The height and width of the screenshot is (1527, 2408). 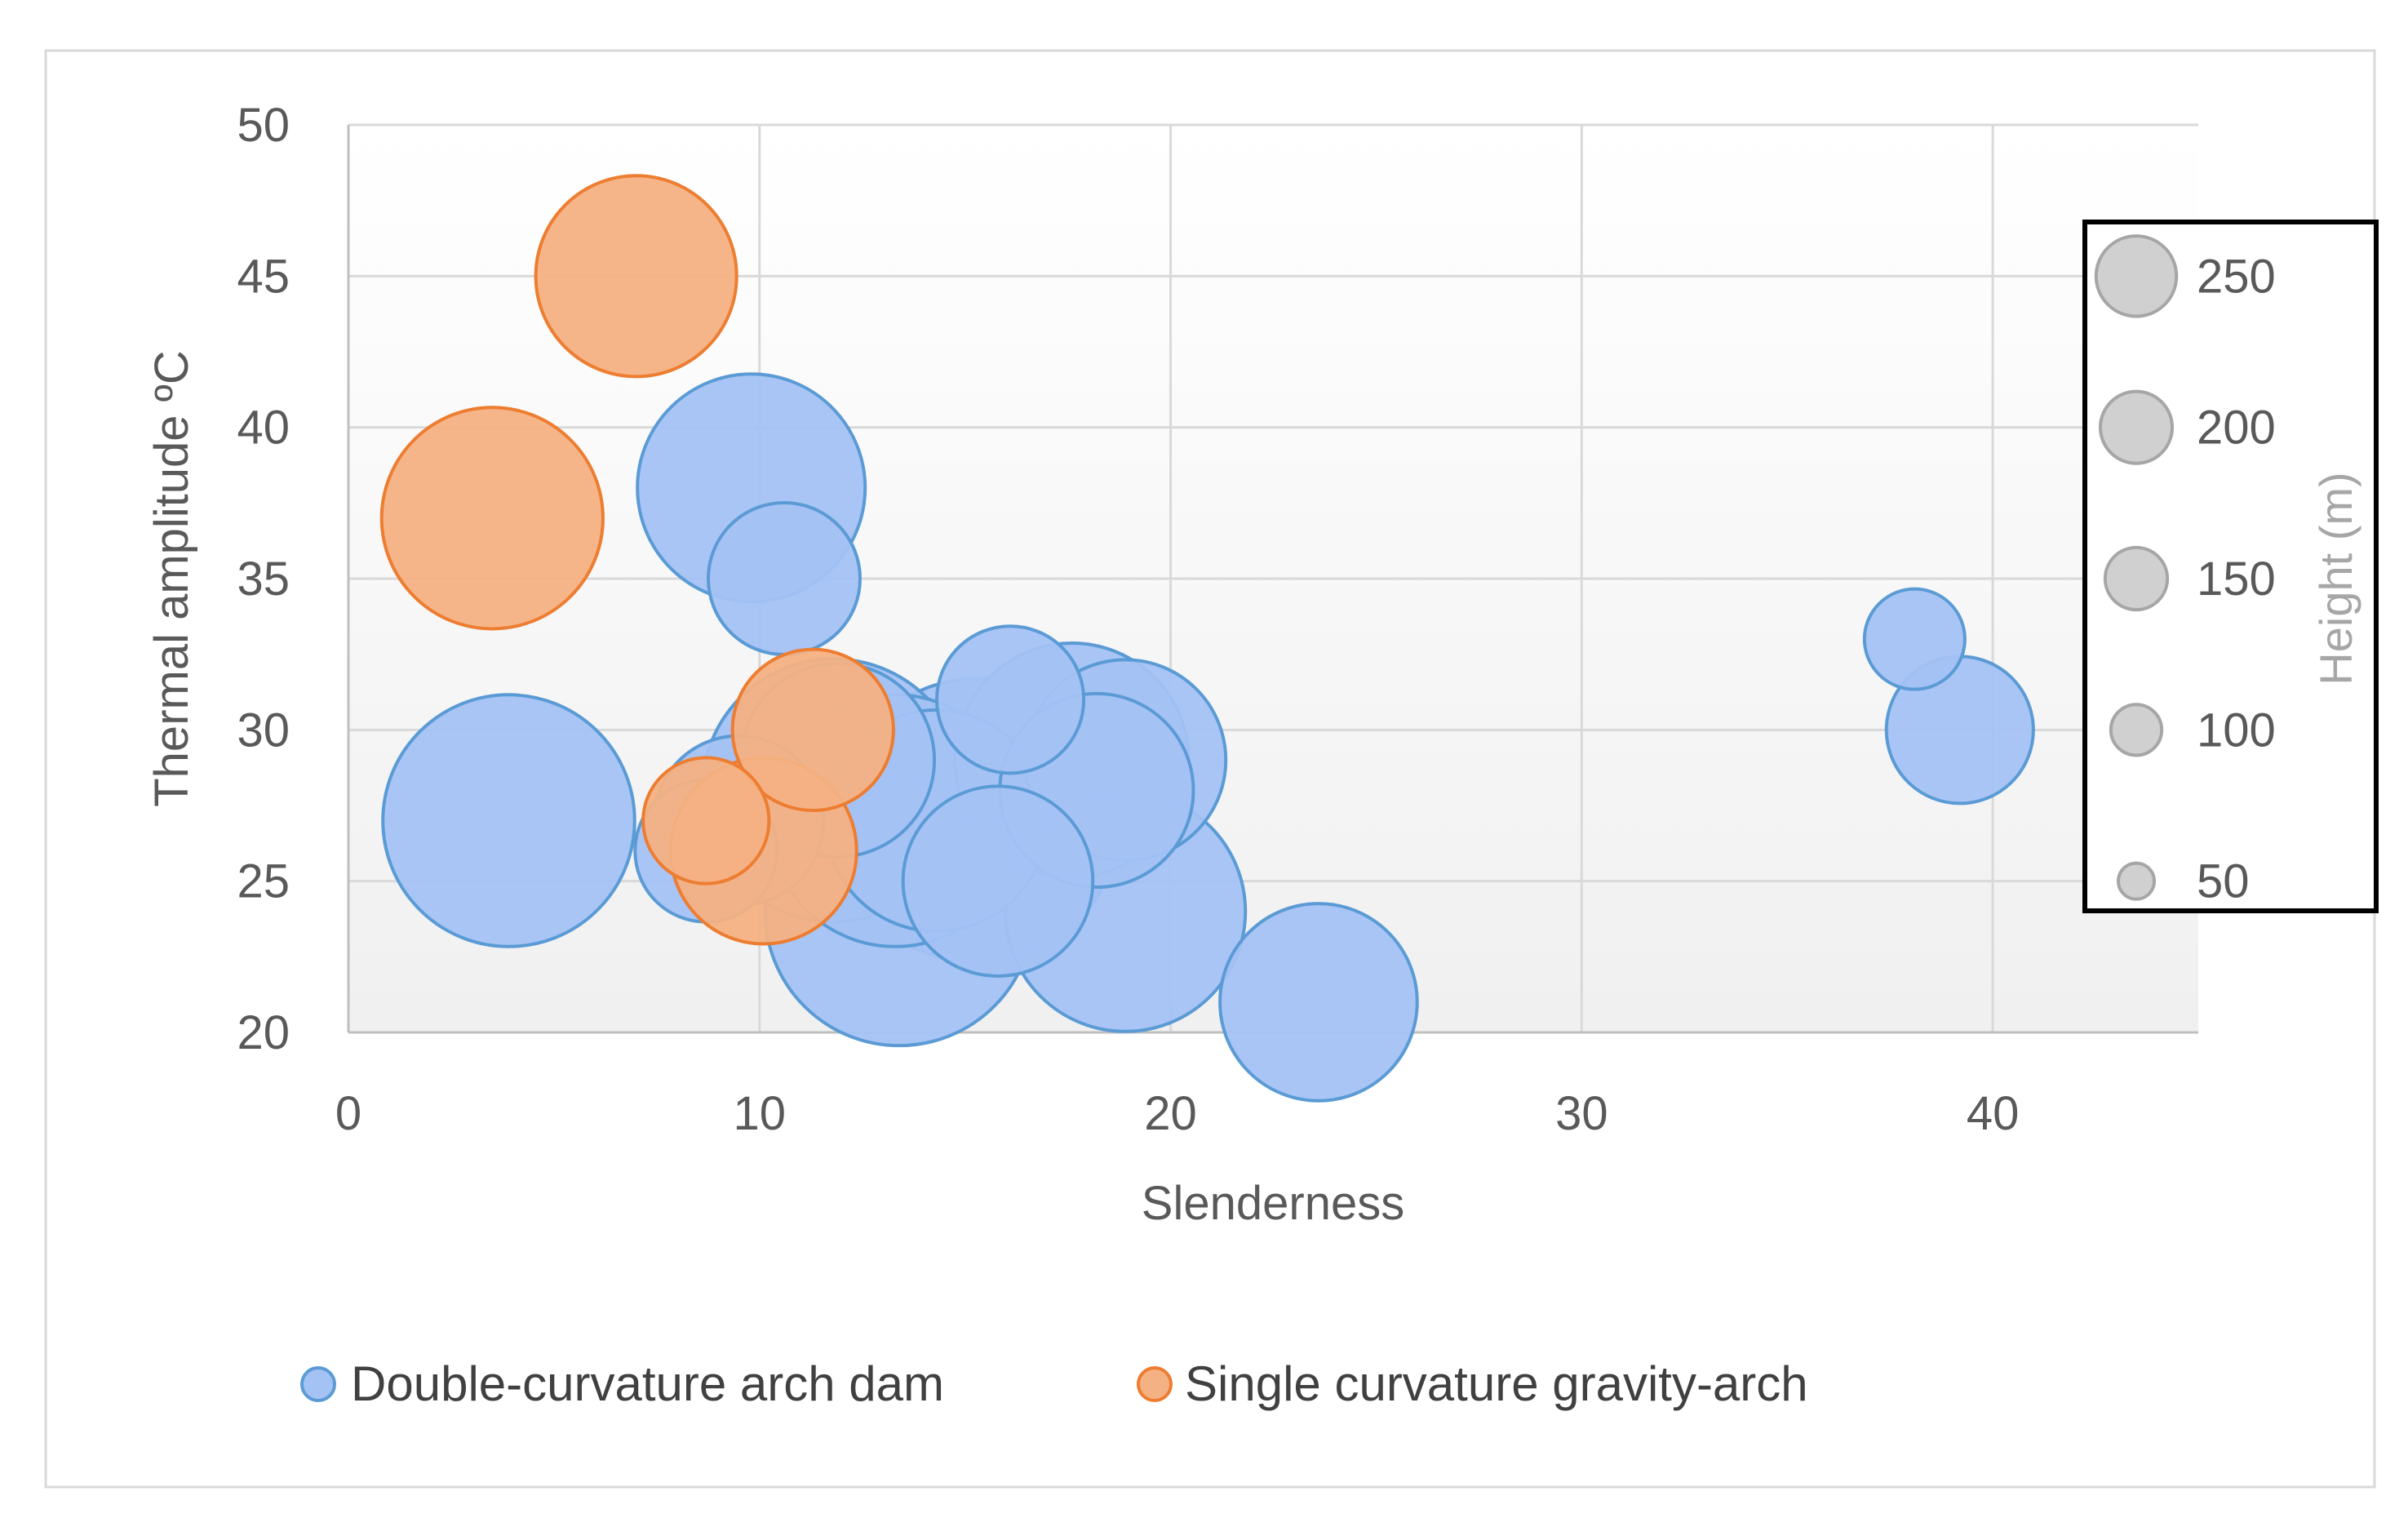 I want to click on size-legend-label: 200, so click(x=2236, y=428).